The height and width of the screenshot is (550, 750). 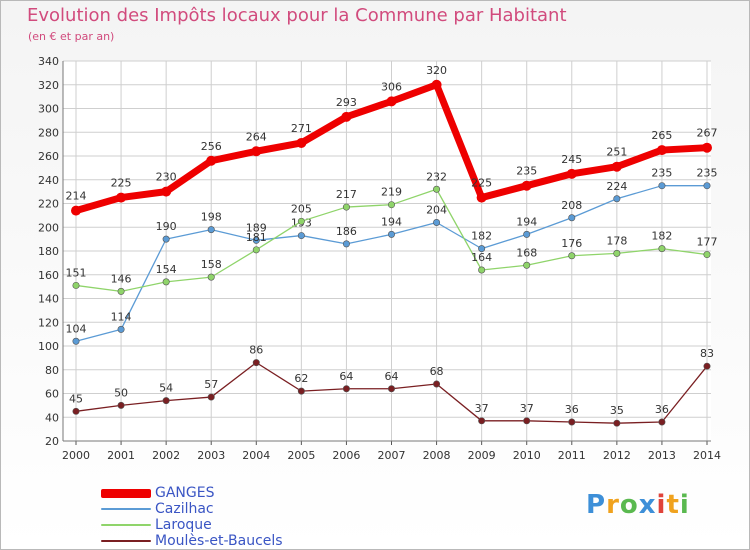 I want to click on data-label: 271, so click(x=301, y=128).